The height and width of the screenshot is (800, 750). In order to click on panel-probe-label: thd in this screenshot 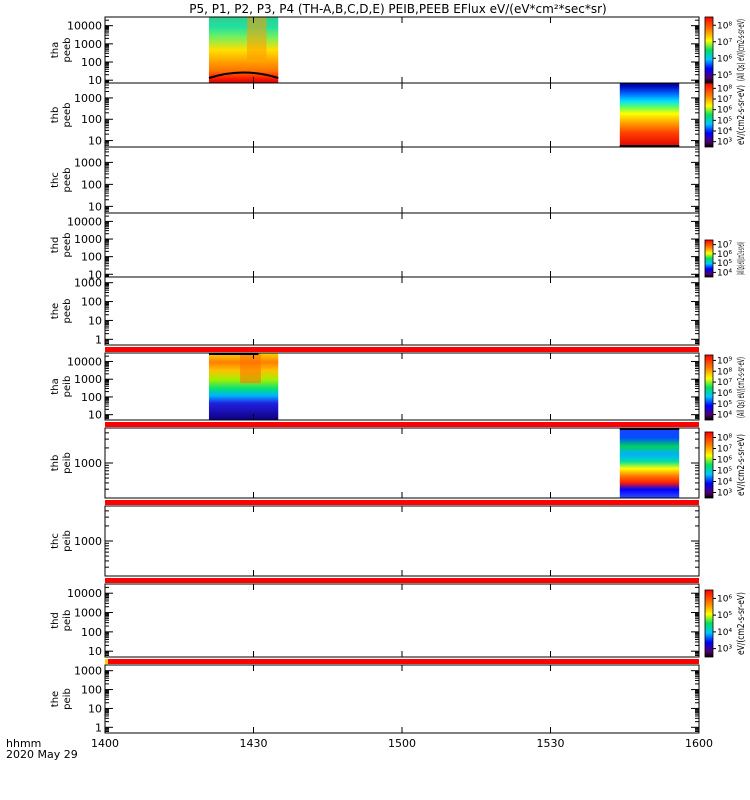, I will do `click(55, 620)`.